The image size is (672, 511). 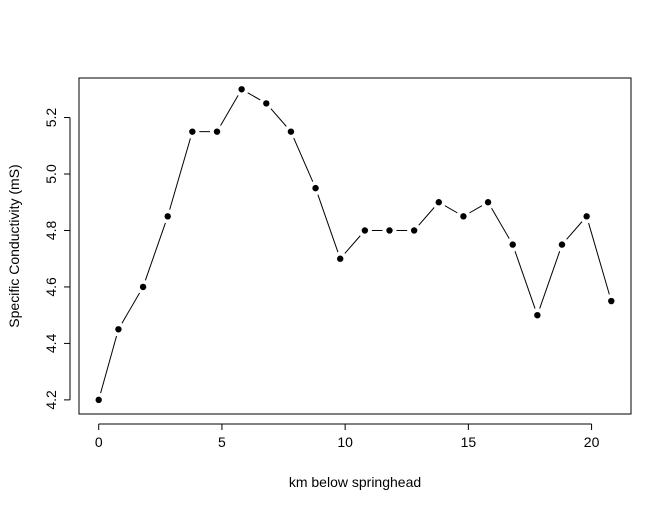 I want to click on y-axis-label: Specific Conductivity (mS), so click(x=14, y=245).